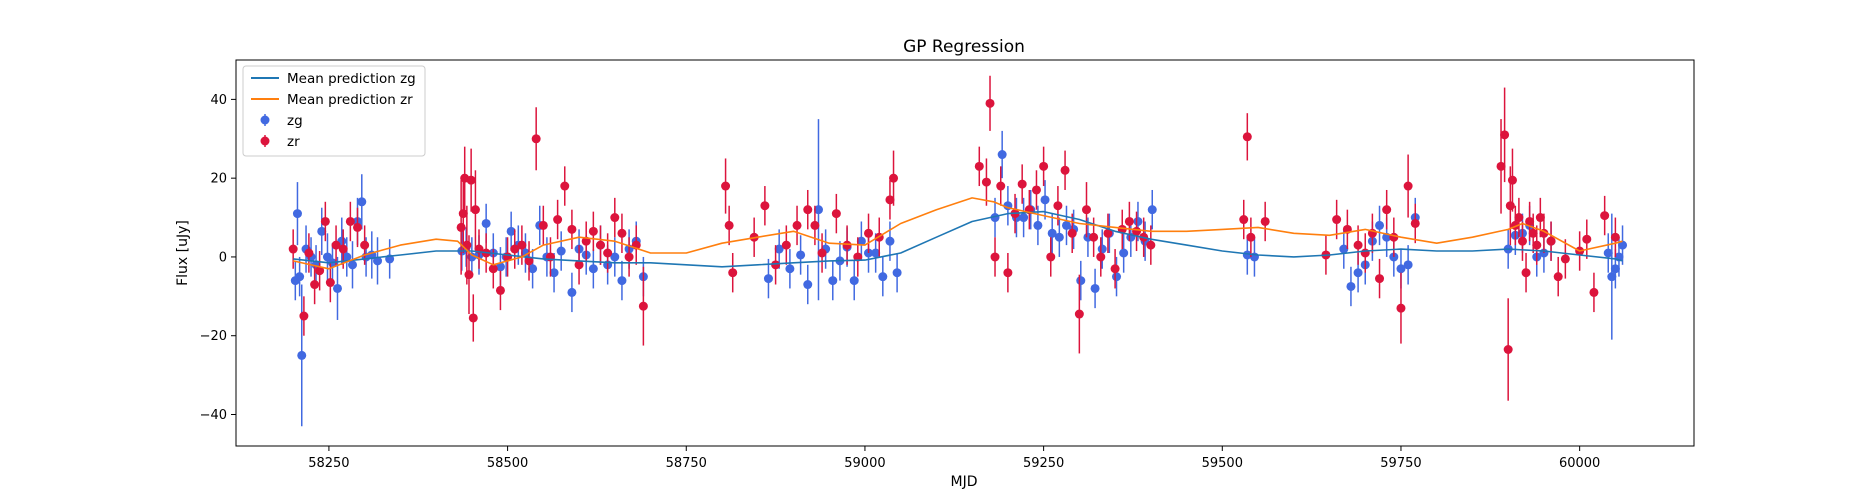 The image size is (1875, 500). Describe the element at coordinates (328, 463) in the screenshot. I see `x-tick-label: 58250` at that location.